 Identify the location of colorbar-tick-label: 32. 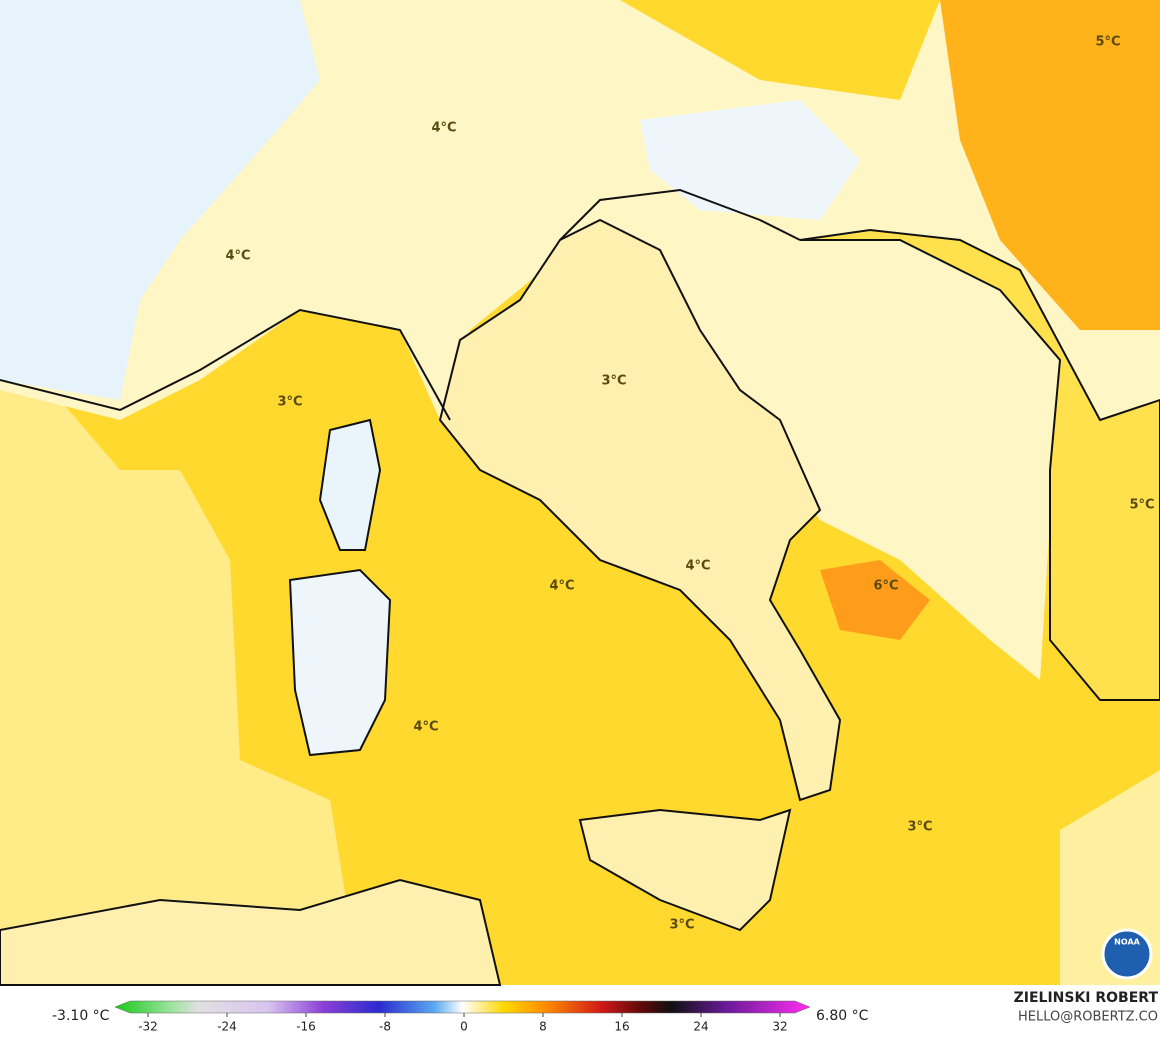
(779, 1027).